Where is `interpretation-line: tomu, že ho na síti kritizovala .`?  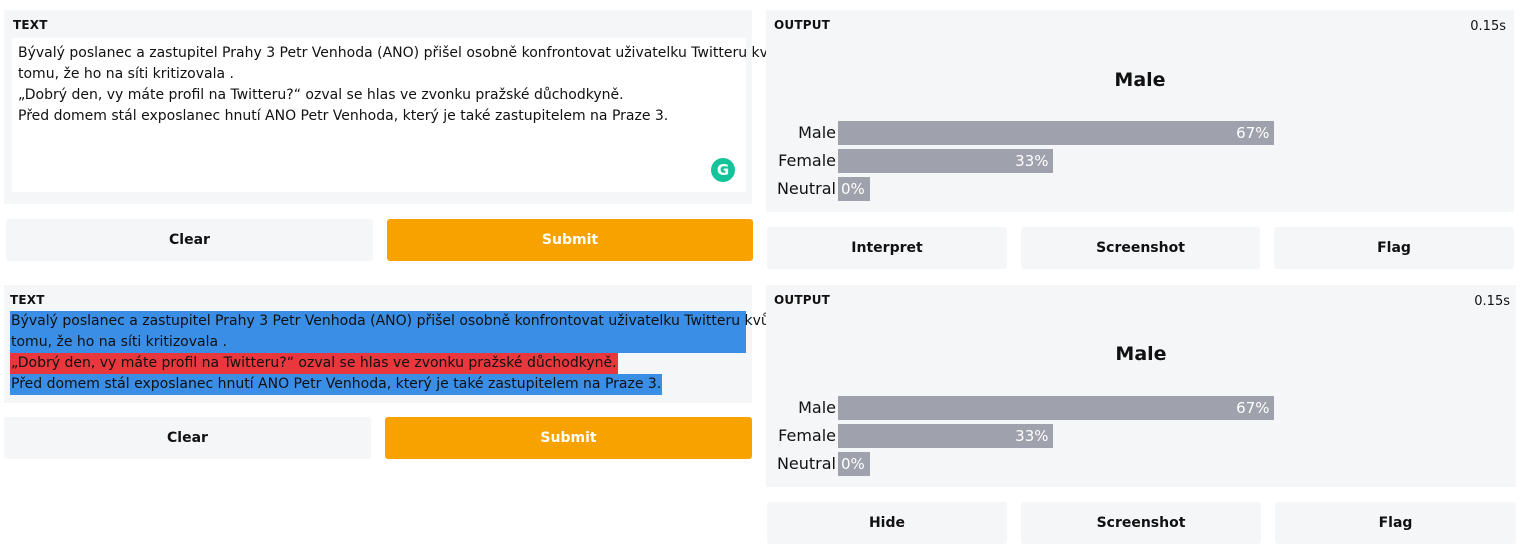 interpretation-line: tomu, že ho na síti kritizovala . is located at coordinates (378, 342).